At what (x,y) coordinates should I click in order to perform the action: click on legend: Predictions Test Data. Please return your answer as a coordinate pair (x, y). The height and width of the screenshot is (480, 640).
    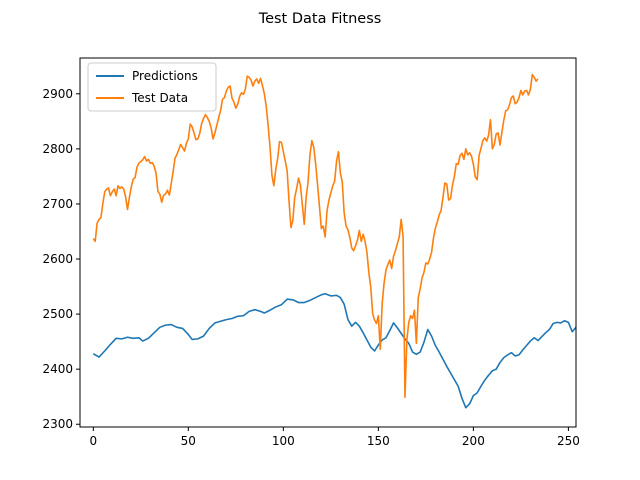
    Looking at the image, I should click on (152, 87).